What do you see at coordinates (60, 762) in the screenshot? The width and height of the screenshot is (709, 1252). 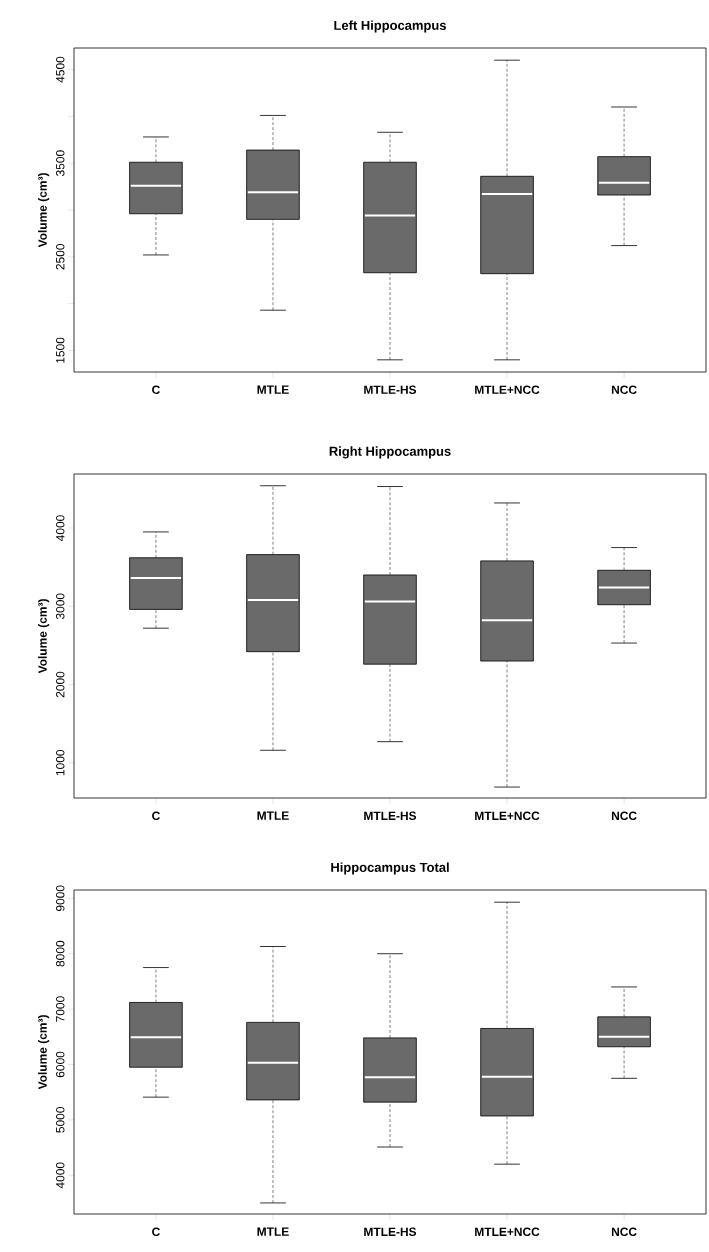 I see `y-tick-label: 1000` at bounding box center [60, 762].